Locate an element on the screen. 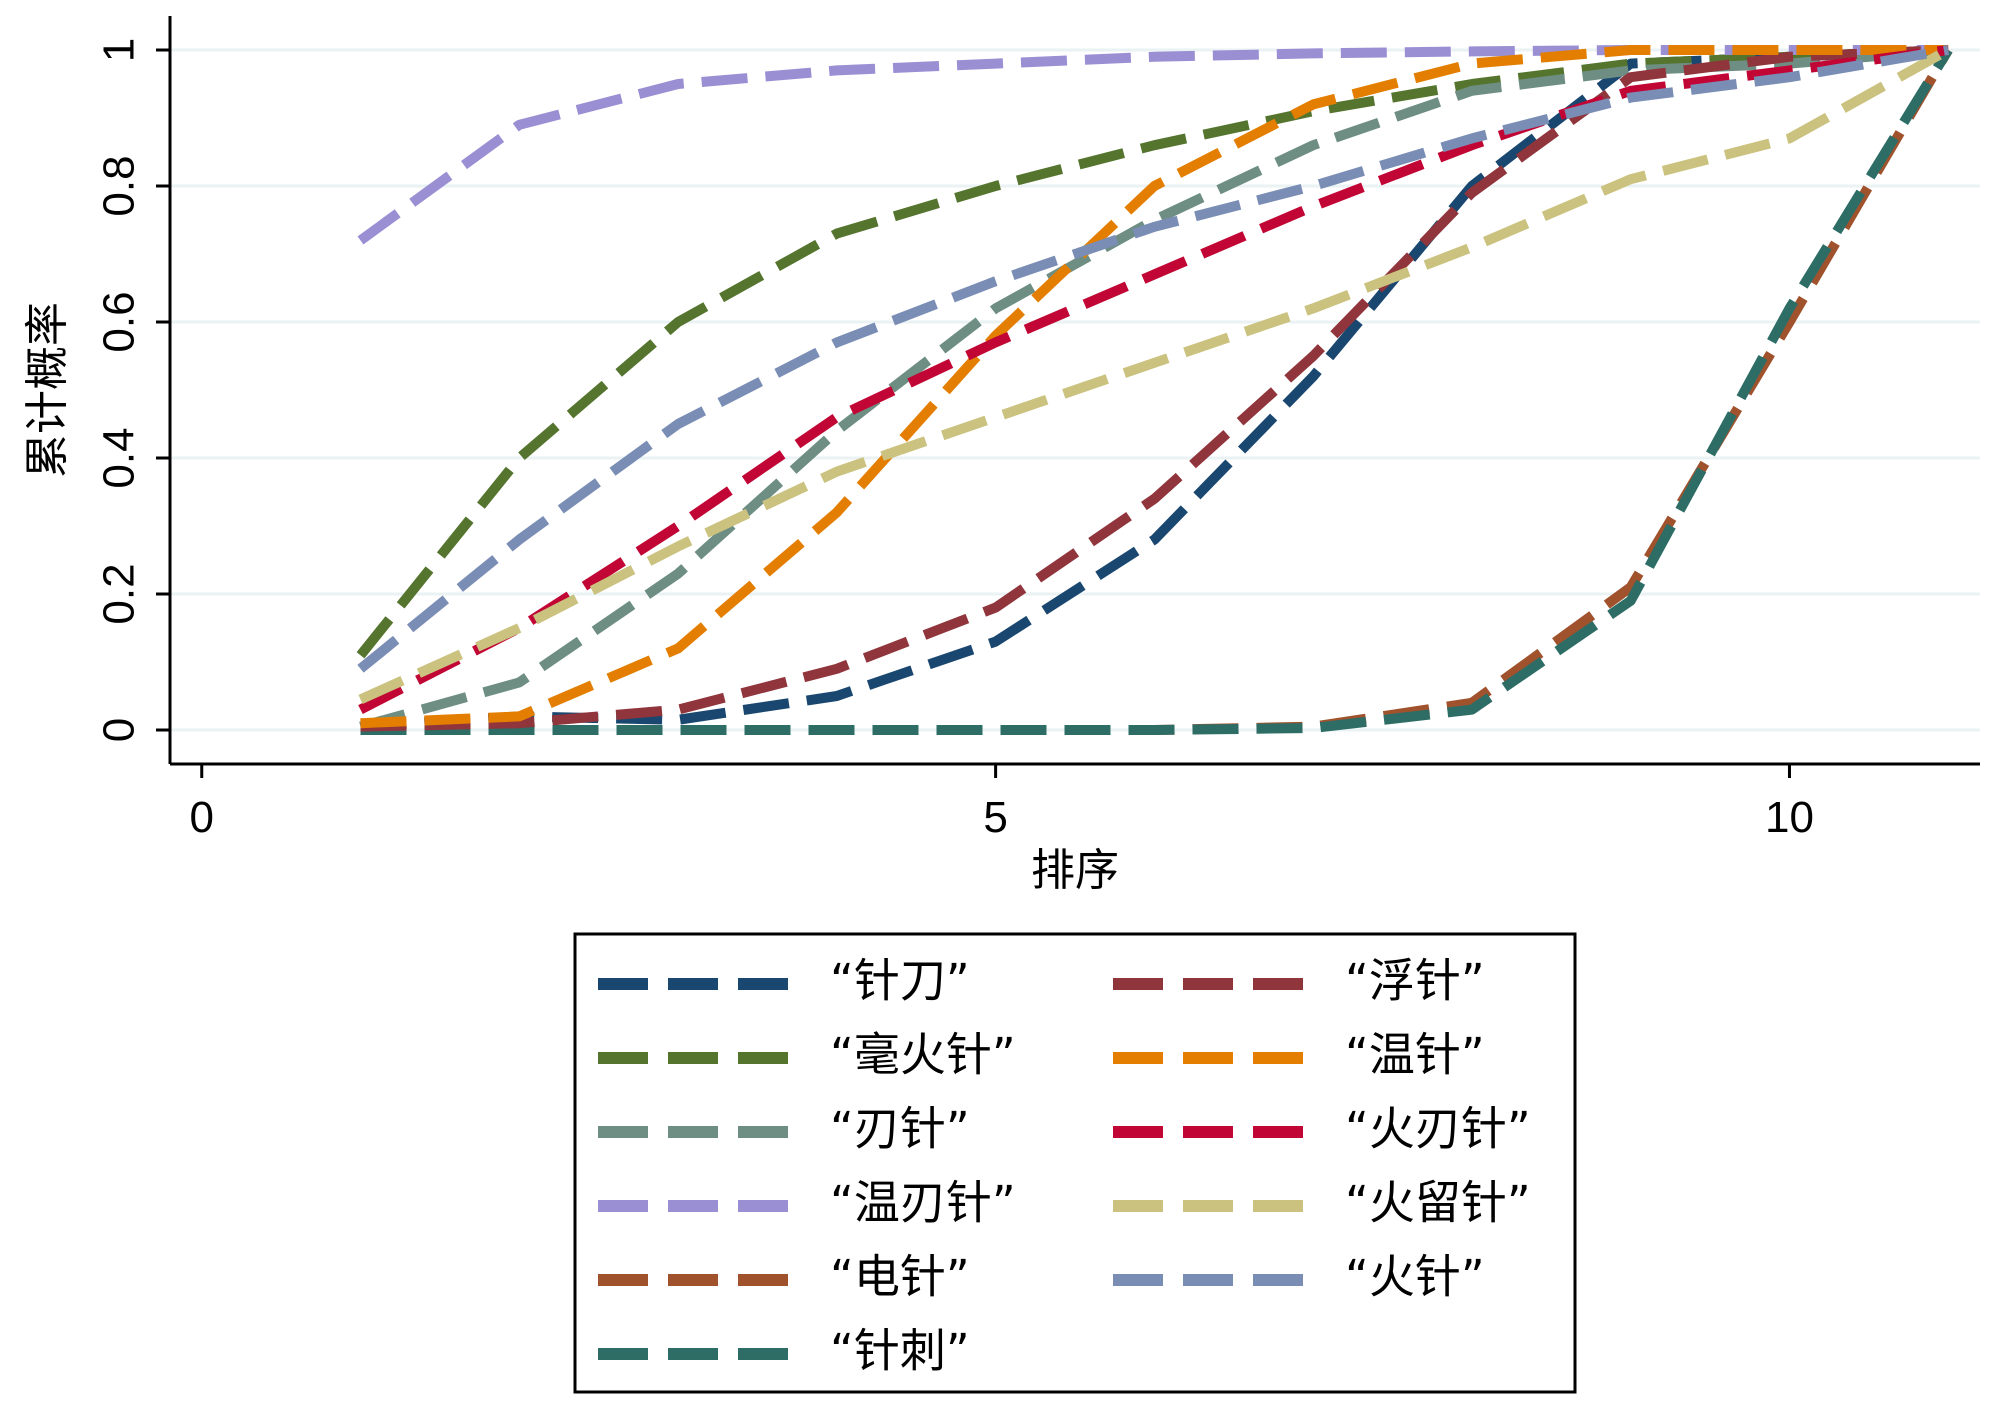  legend-label: “温刃针” is located at coordinates (923, 1203).